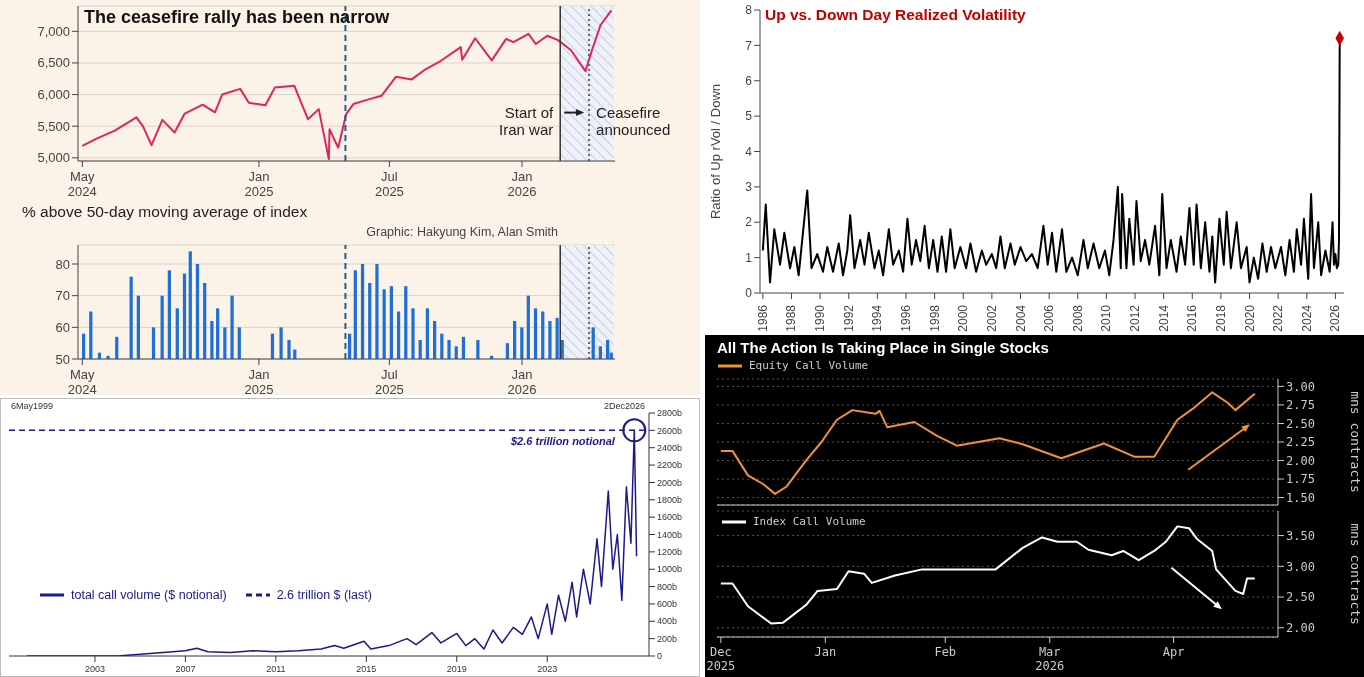  I want to click on y-tick-label: 5,500, so click(53, 126).